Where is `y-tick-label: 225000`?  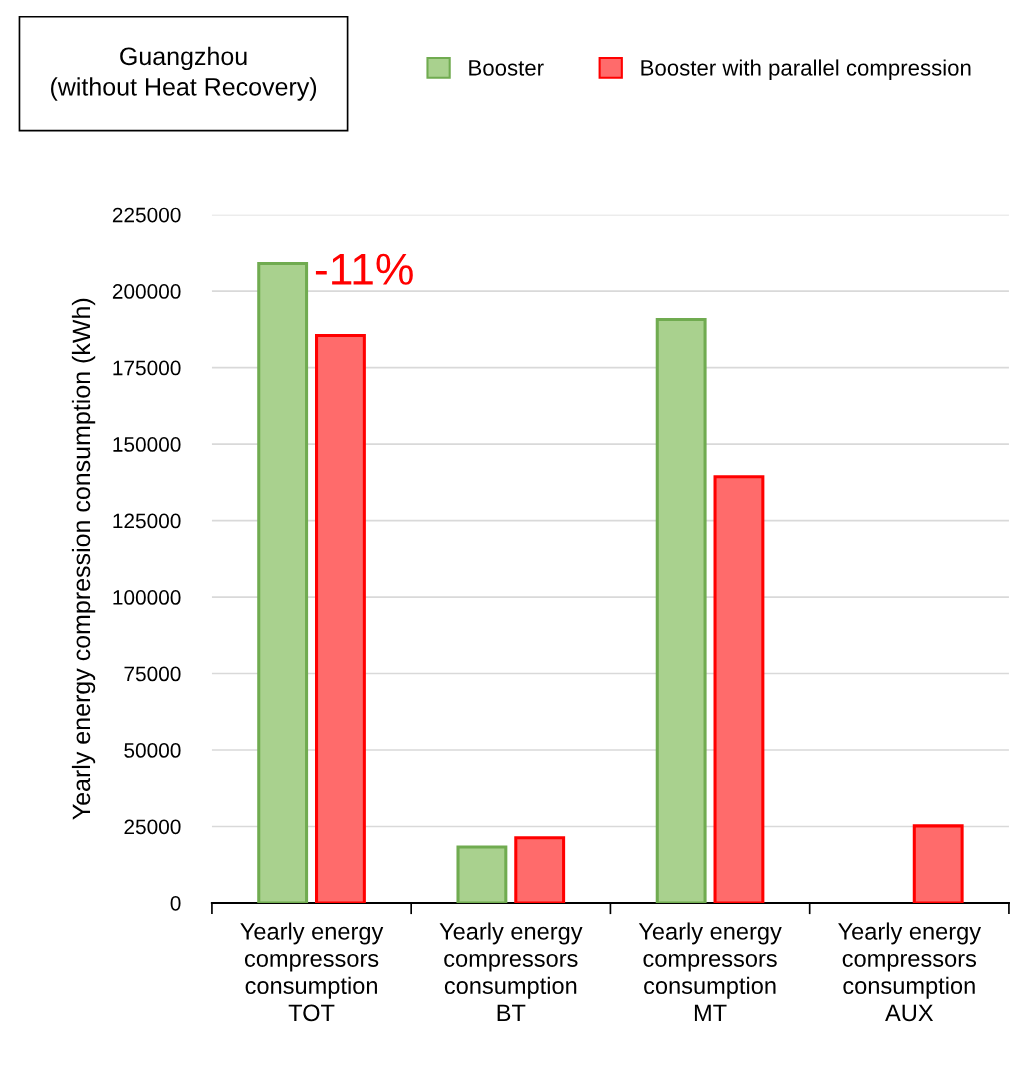
y-tick-label: 225000 is located at coordinates (146, 215).